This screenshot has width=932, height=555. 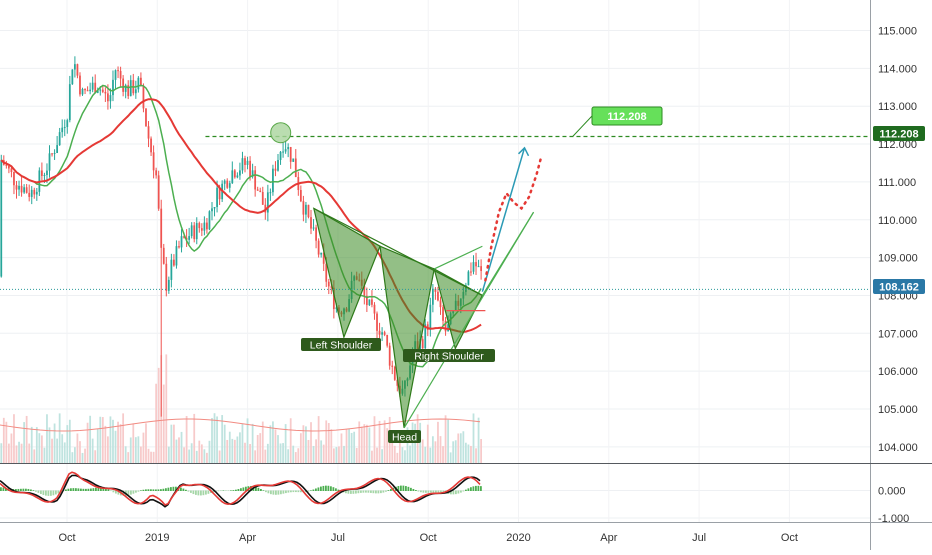 I want to click on price-tick-label: 114.000, so click(x=897, y=69).